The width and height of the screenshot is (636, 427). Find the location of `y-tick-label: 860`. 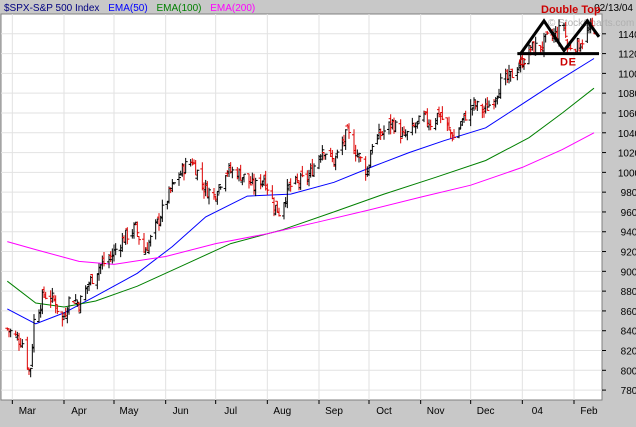

y-tick-label: 860 is located at coordinates (628, 312).